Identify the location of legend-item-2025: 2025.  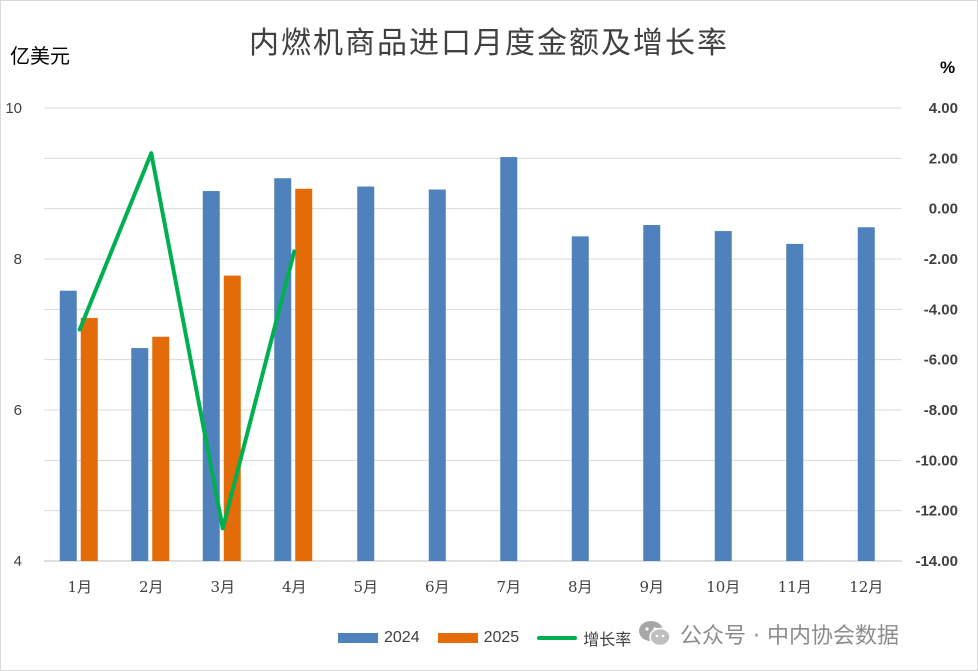
(478, 638).